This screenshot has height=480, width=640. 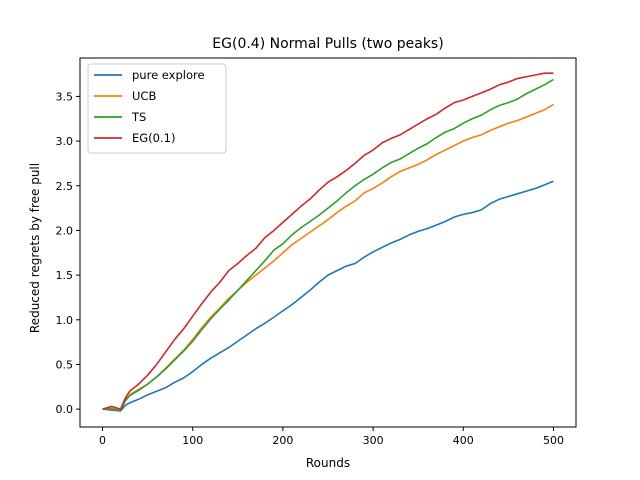 What do you see at coordinates (282, 440) in the screenshot?
I see `x-tick-label: 200` at bounding box center [282, 440].